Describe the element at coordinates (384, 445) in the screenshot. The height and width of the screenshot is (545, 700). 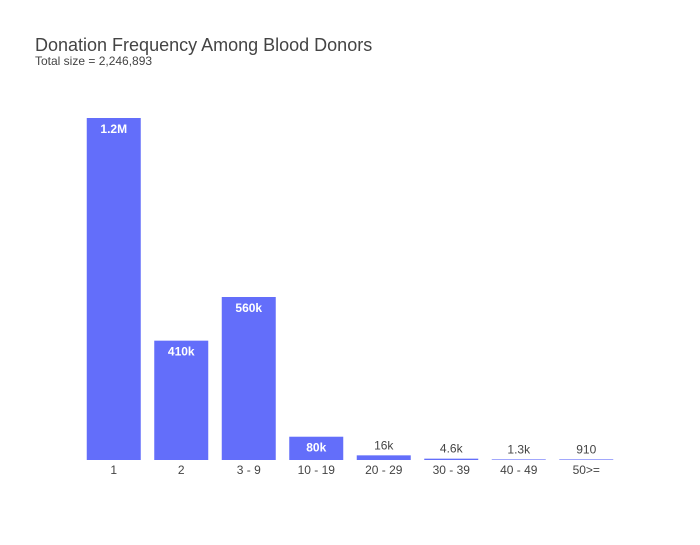
I see `data-label-4: 16k` at that location.